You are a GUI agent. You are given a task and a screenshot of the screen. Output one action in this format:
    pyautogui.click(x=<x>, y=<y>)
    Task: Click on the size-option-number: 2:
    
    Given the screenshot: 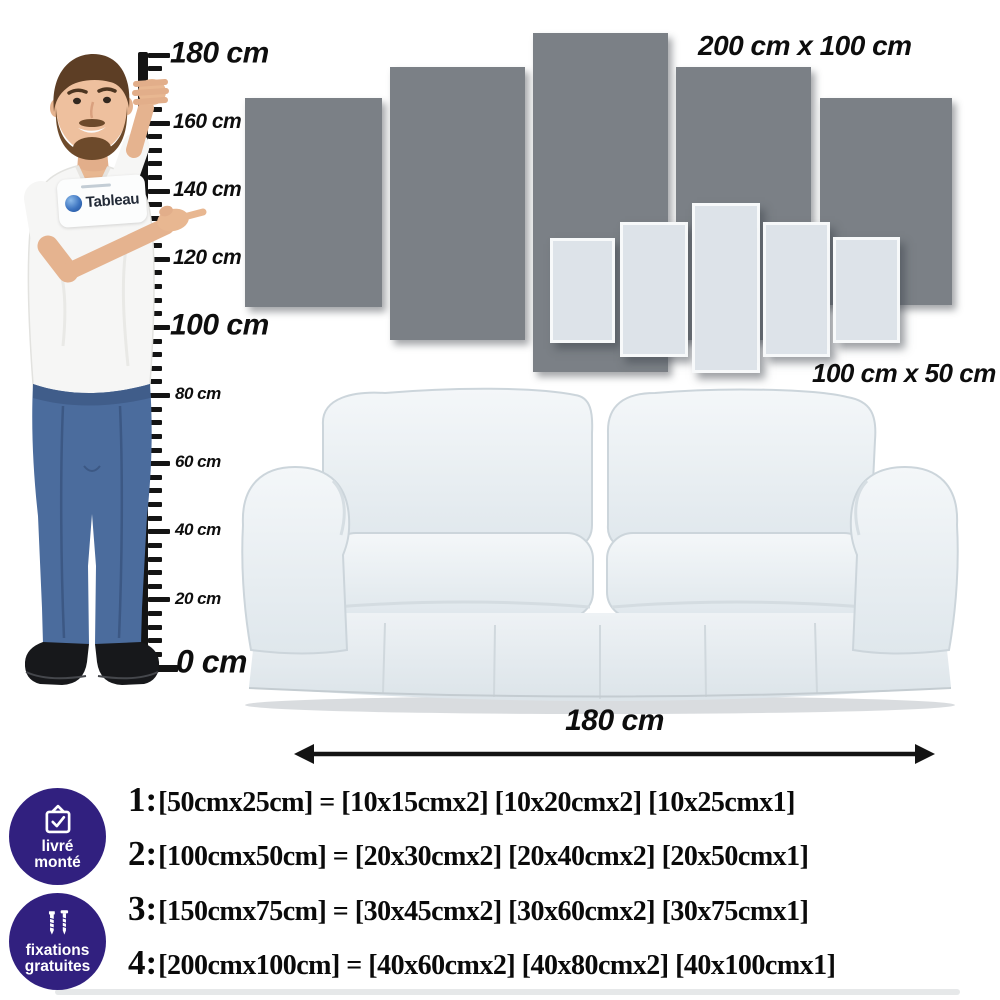 What is the action you would take?
    pyautogui.click(x=143, y=853)
    